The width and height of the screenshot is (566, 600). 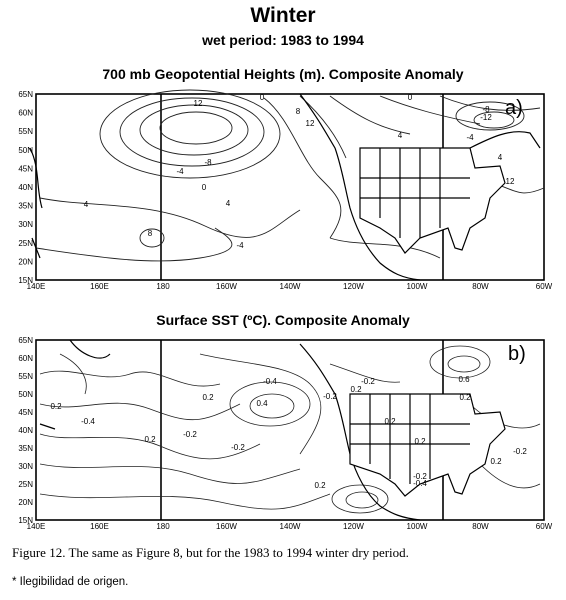 I want to click on panel-b-label: b), so click(x=517, y=354).